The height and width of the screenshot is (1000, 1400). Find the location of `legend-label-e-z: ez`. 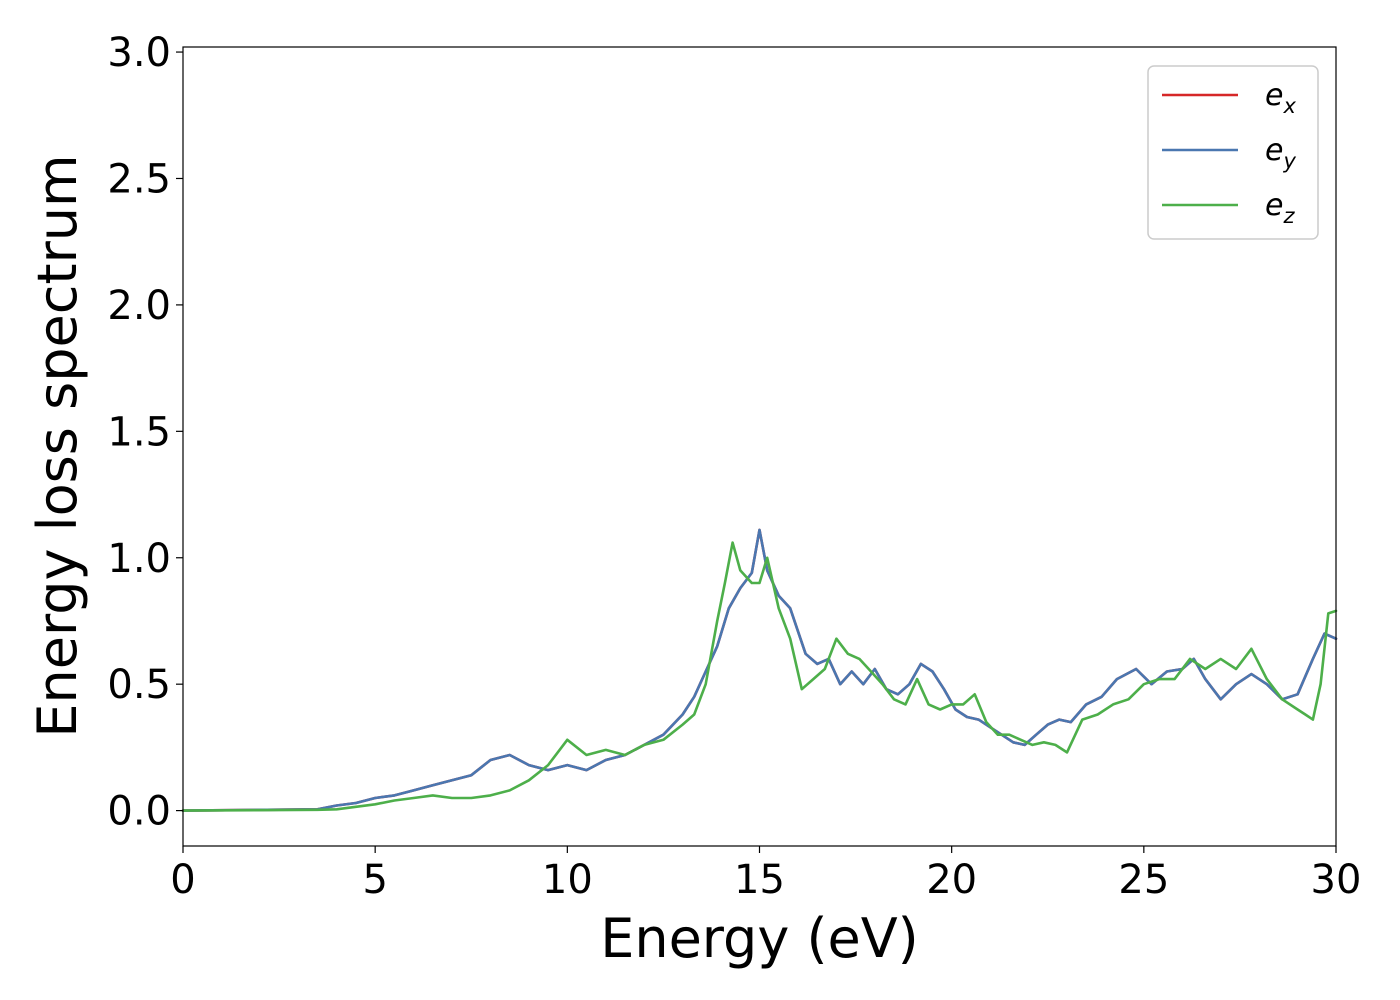

legend-label-e-z: ez is located at coordinates (1280, 208).